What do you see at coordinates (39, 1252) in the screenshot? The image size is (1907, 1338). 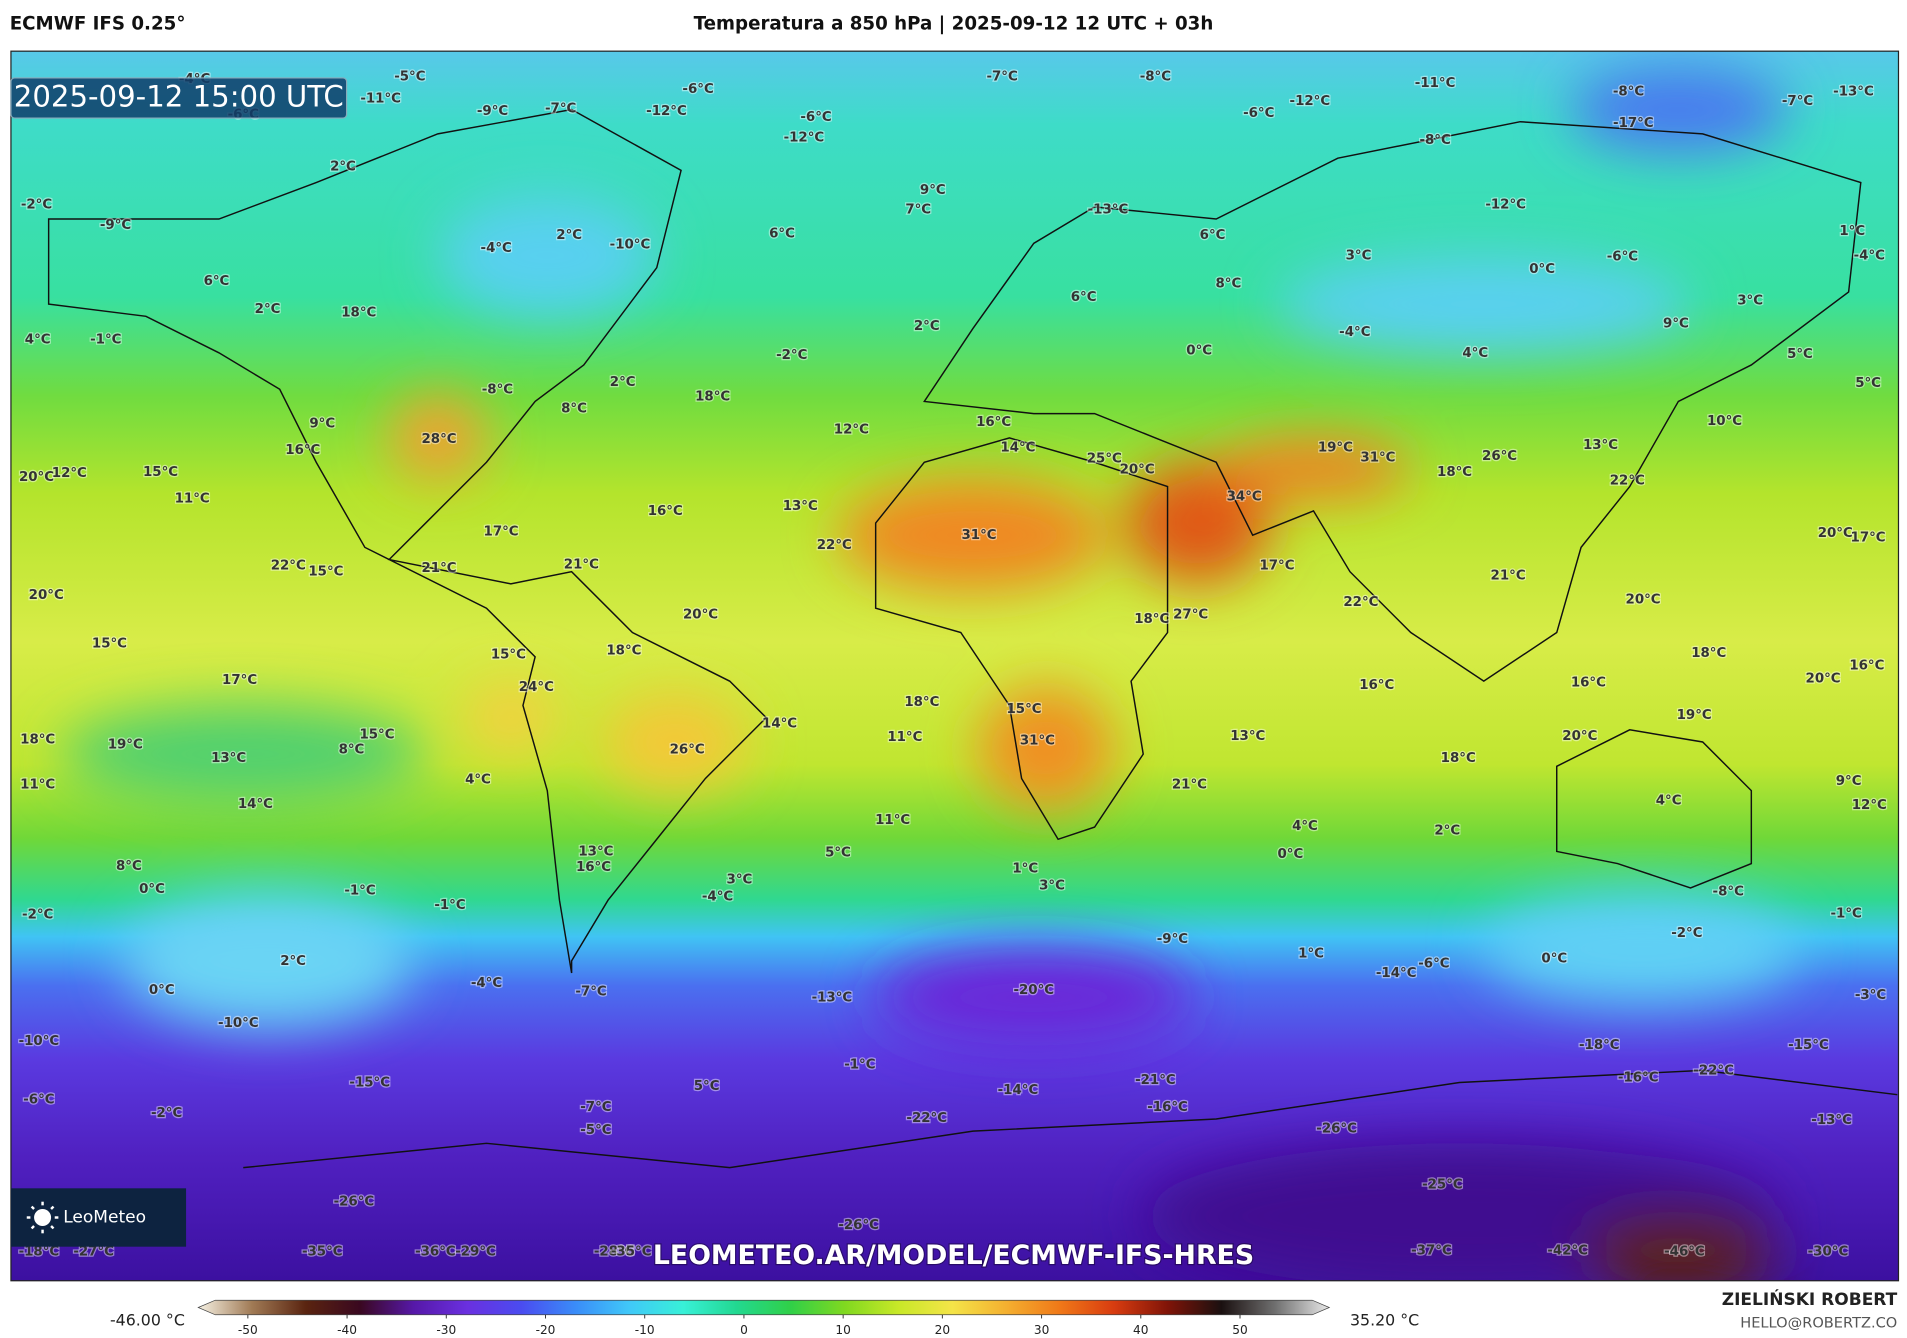 I see `temperature-label: -18°C` at bounding box center [39, 1252].